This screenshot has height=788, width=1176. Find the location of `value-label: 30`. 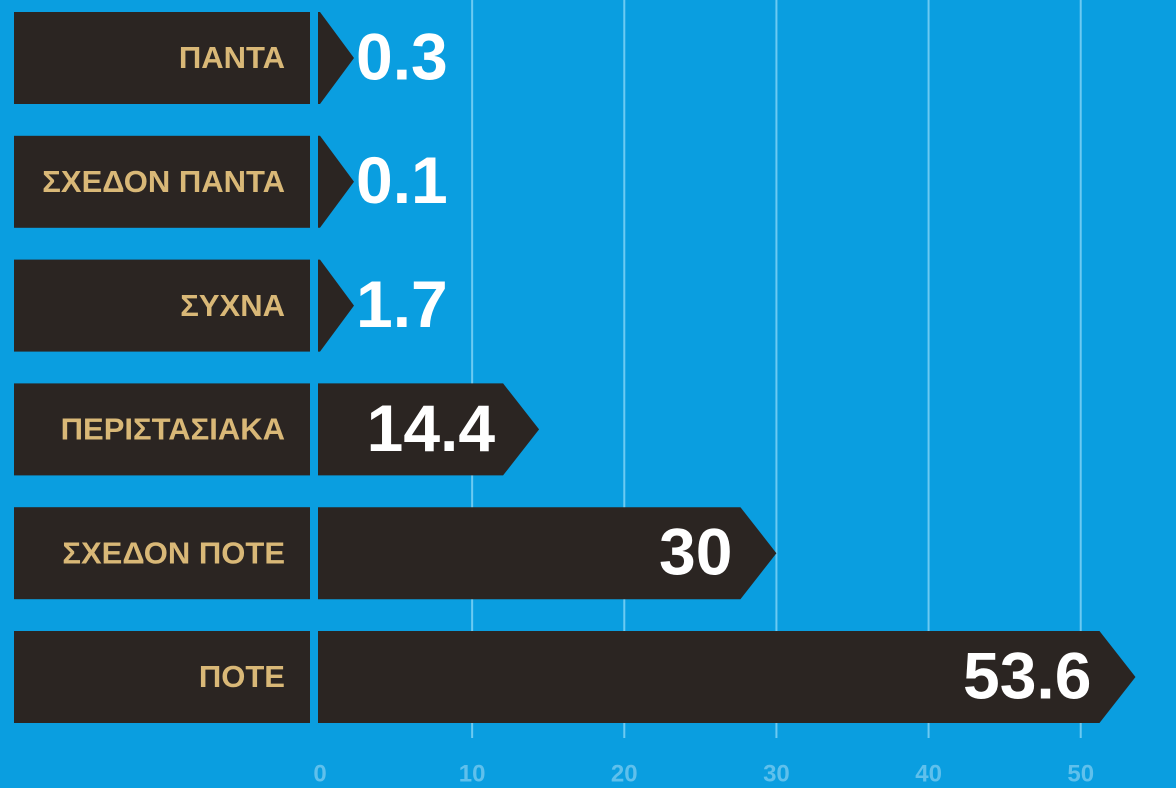

value-label: 30 is located at coordinates (695, 552).